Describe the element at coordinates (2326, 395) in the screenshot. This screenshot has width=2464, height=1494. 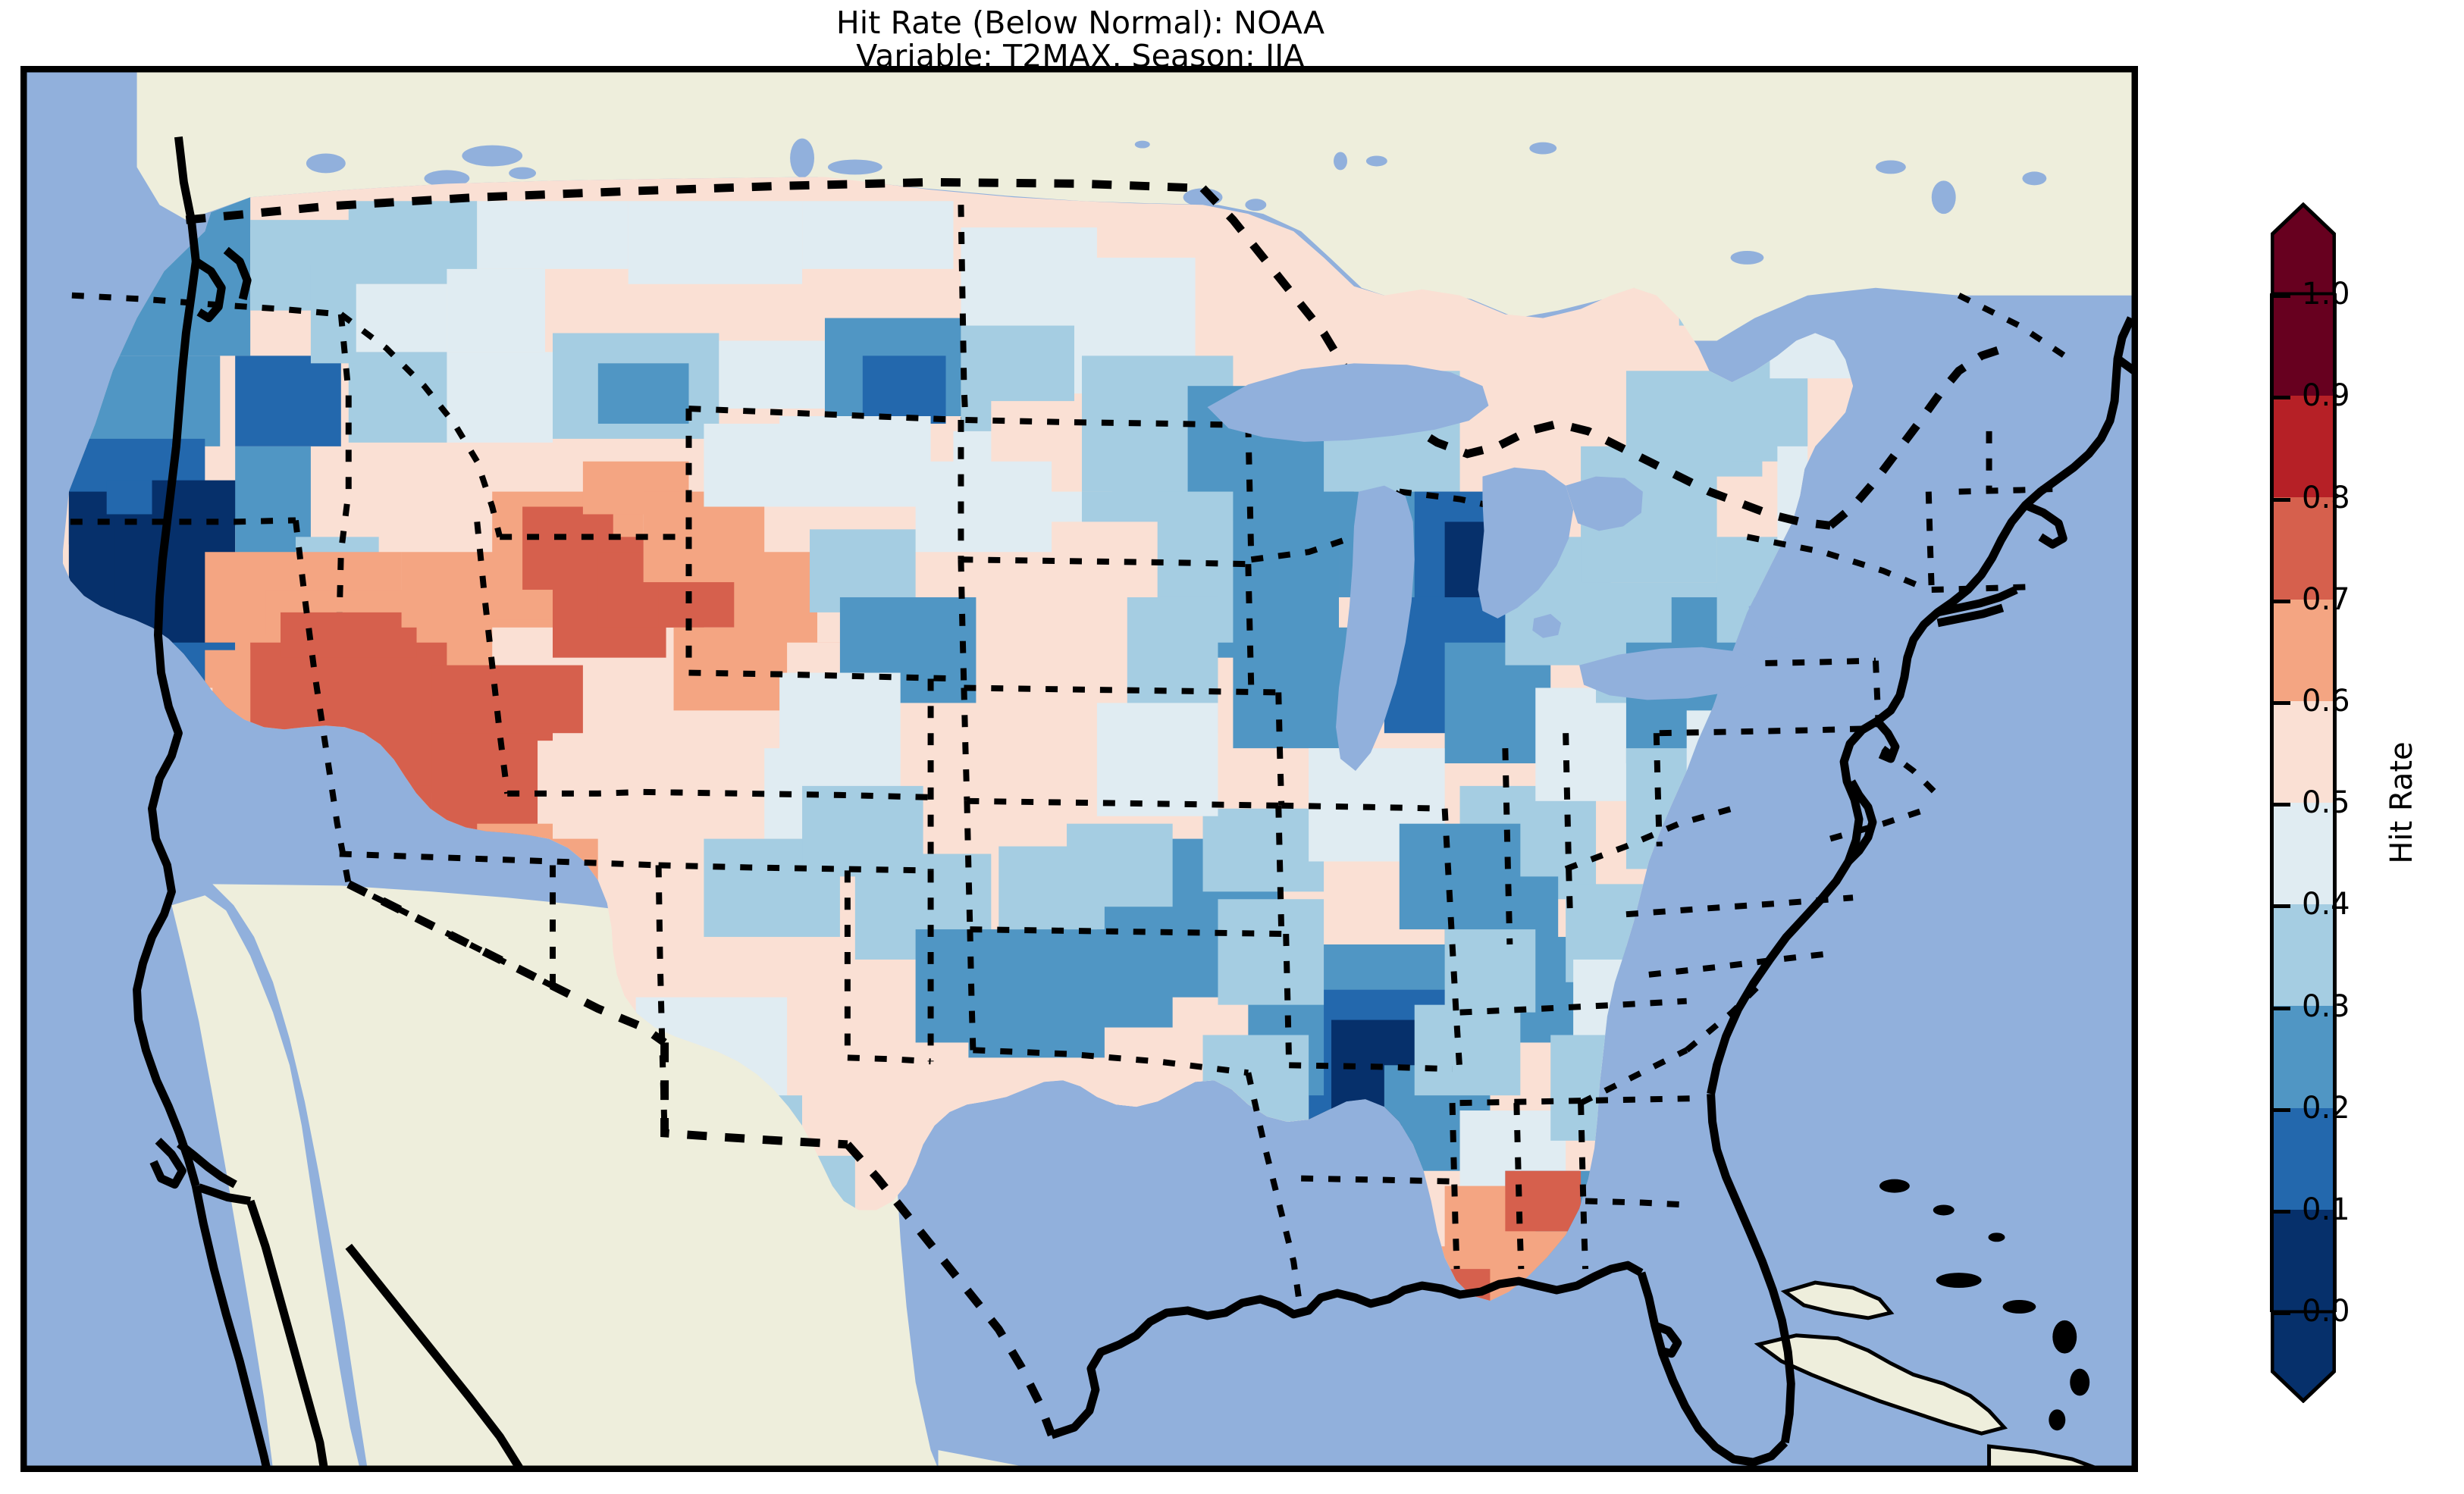
I see `colorbar-tick-label: 0.9` at that location.